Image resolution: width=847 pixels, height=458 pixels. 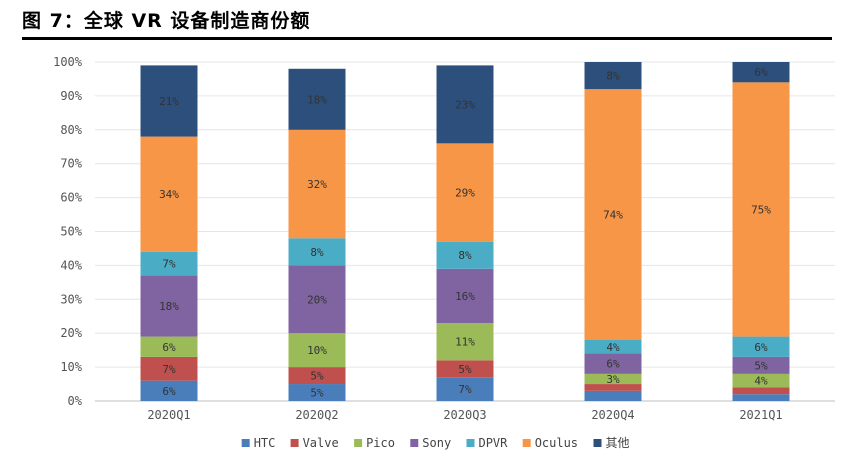 I want to click on data-label: 20%, so click(x=317, y=299).